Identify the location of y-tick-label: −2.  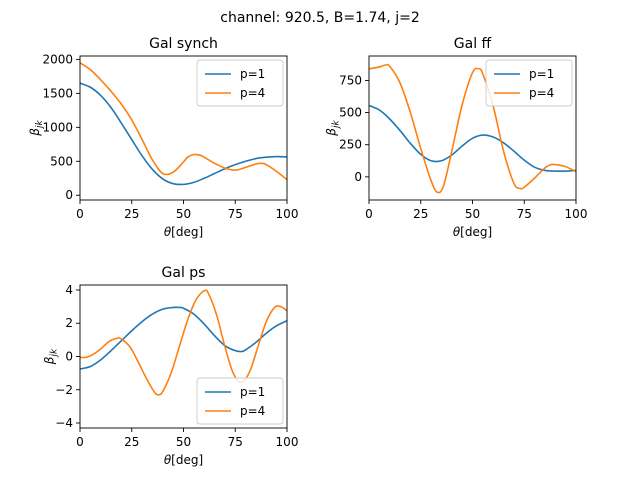
(64, 390).